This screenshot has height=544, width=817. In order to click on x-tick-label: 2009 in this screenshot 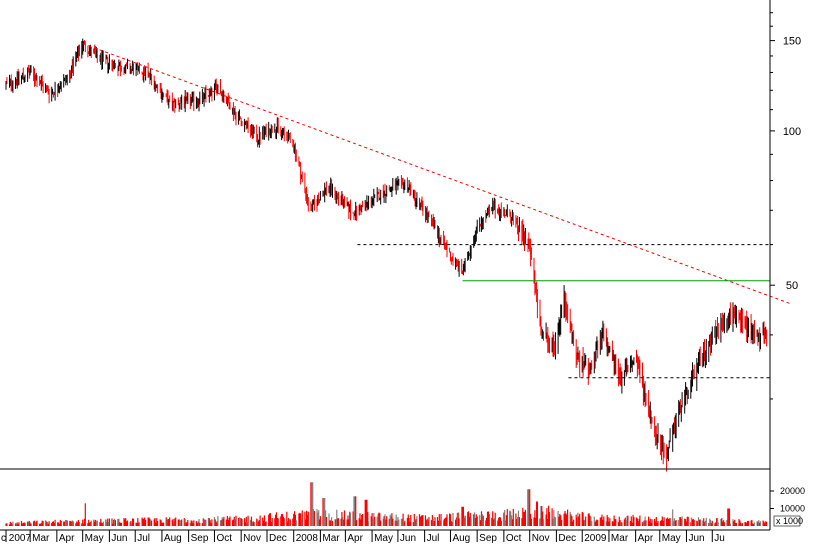, I will do `click(595, 538)`.